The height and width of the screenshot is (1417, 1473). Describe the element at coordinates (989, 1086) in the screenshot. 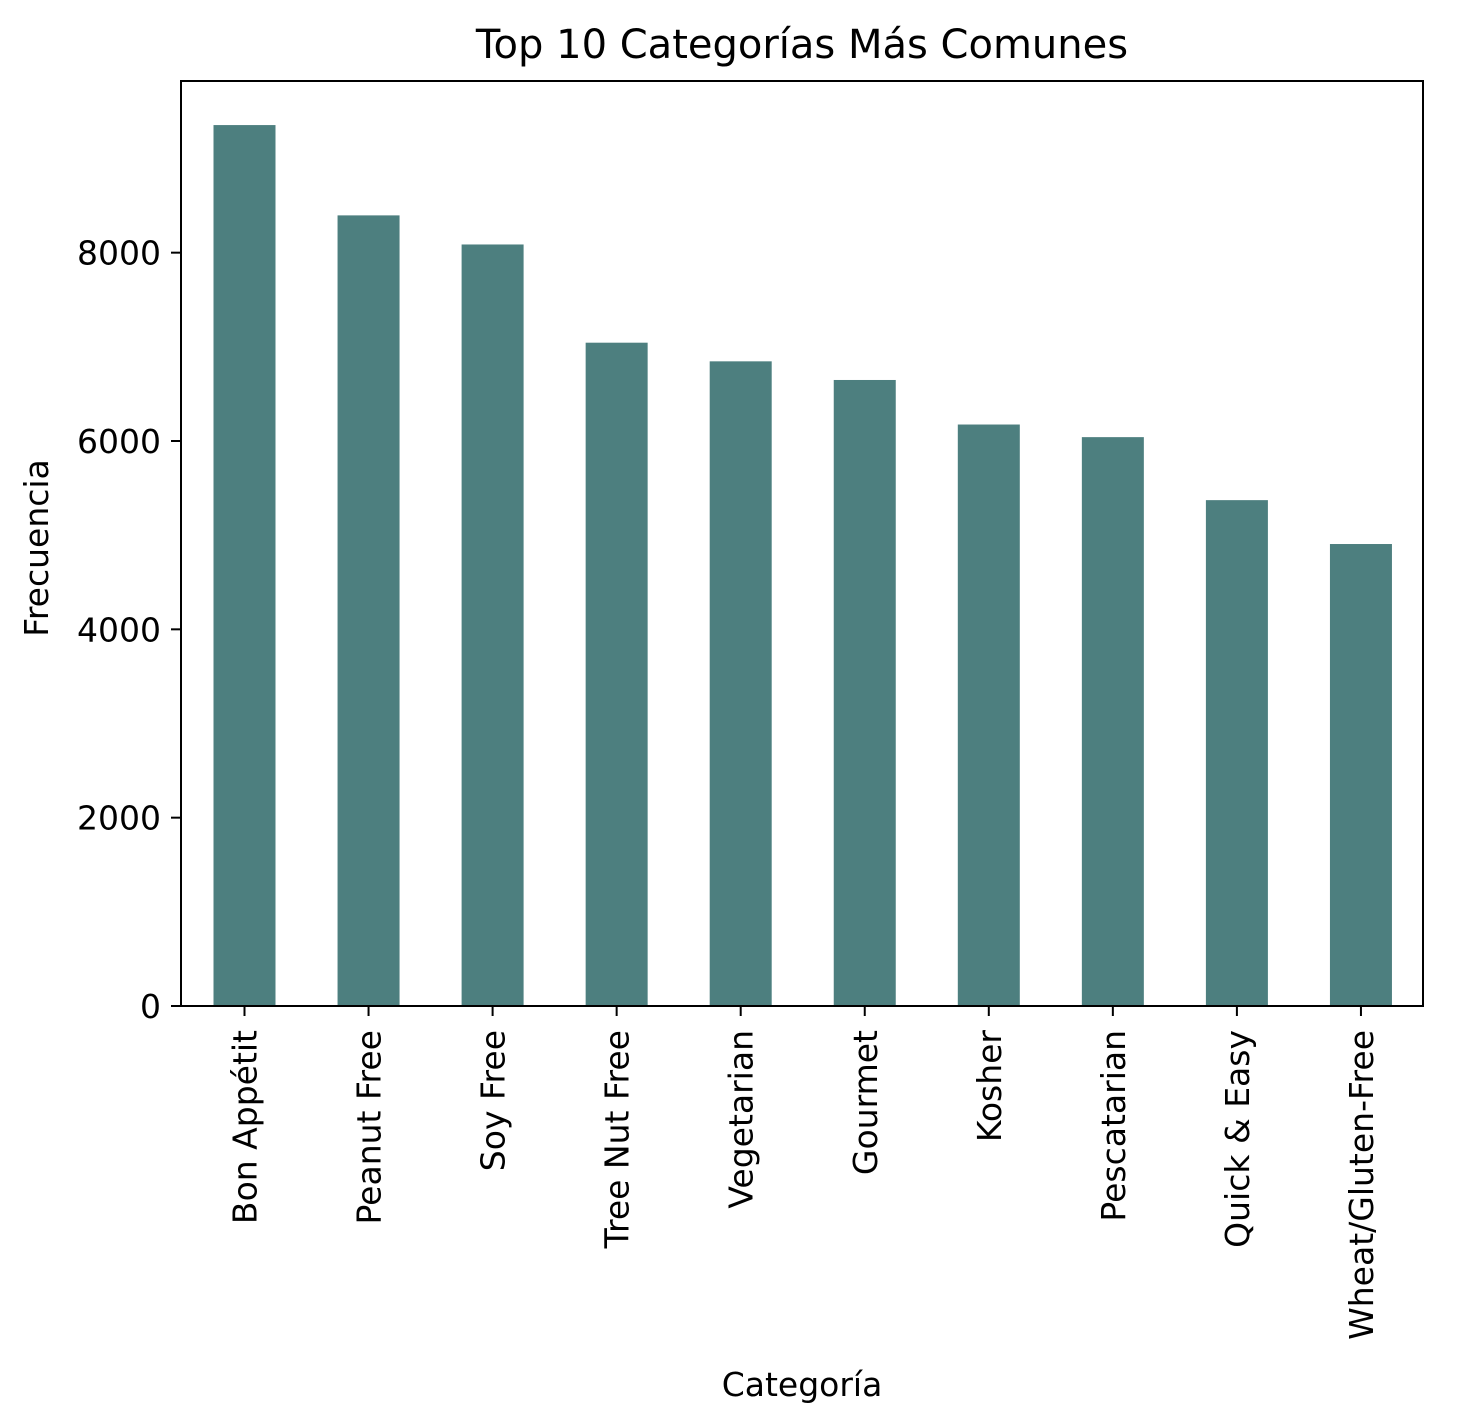

I see `x-tick-label: Kosher` at that location.